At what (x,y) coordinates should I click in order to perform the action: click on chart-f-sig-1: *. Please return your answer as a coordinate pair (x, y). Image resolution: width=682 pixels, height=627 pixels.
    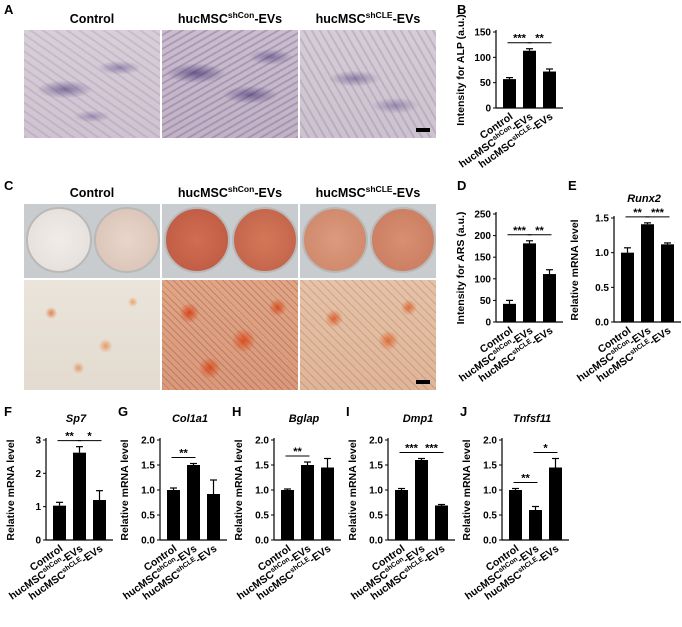
    Looking at the image, I should click on (89, 437).